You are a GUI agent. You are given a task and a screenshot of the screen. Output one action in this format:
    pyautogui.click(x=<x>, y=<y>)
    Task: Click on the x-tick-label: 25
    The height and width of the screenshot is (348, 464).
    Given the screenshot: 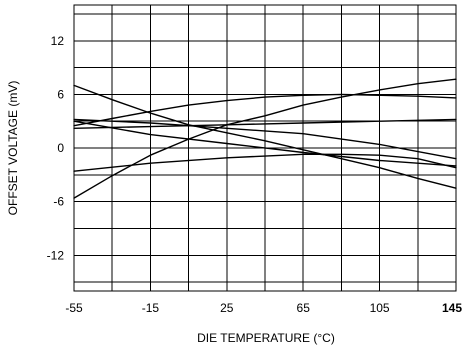 What is the action you would take?
    pyautogui.click(x=227, y=308)
    